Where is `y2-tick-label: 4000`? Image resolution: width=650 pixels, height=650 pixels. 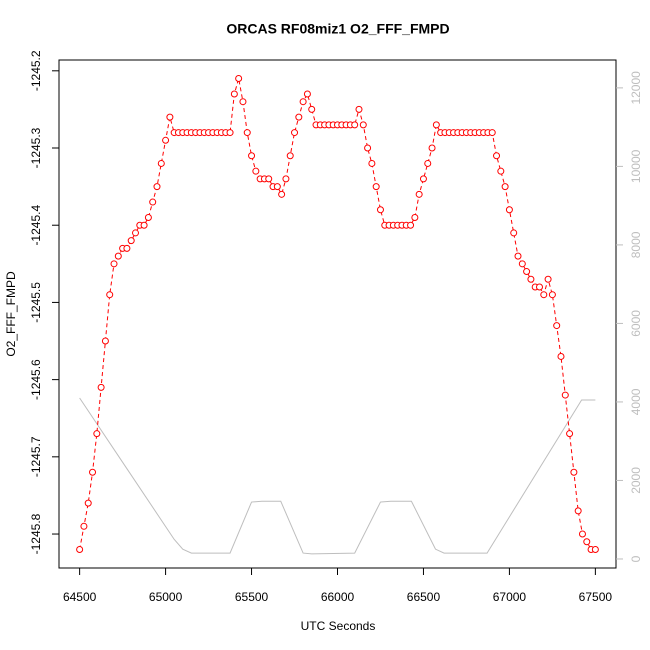 y2-tick-label: 4000 is located at coordinates (636, 401).